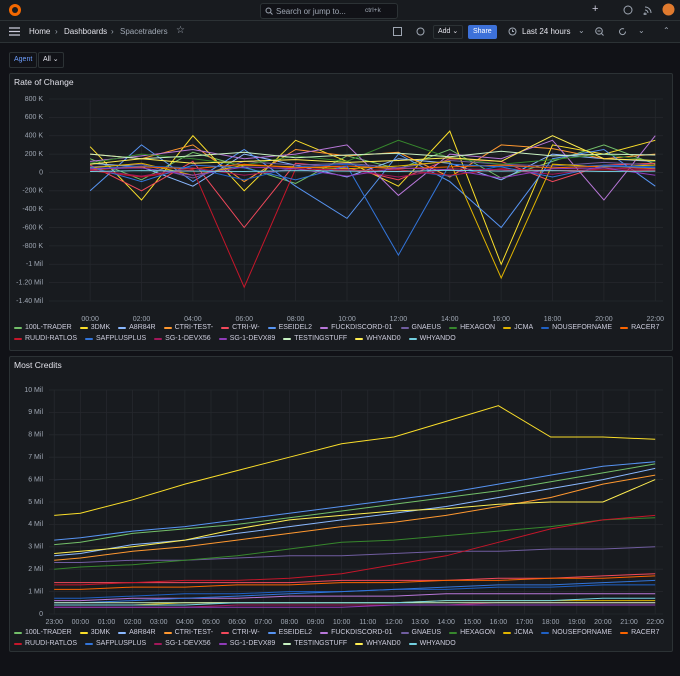  What do you see at coordinates (194, 327) in the screenshot?
I see `legend-label: CTRI-TEST-` at bounding box center [194, 327].